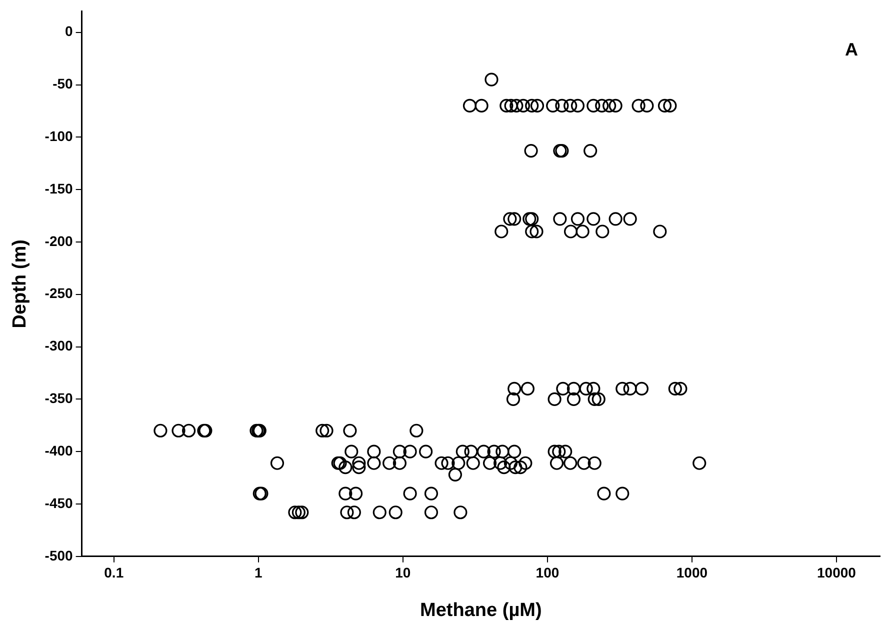 Image resolution: width=892 pixels, height=631 pixels. What do you see at coordinates (69, 31) in the screenshot?
I see `y-tick-label: 0` at bounding box center [69, 31].